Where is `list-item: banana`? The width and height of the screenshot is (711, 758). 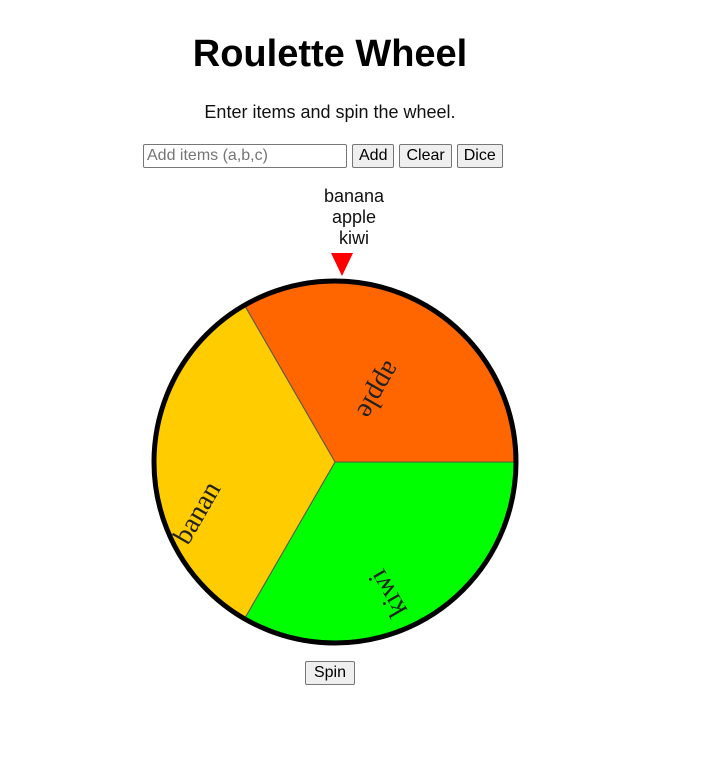 list-item: banana is located at coordinates (354, 196).